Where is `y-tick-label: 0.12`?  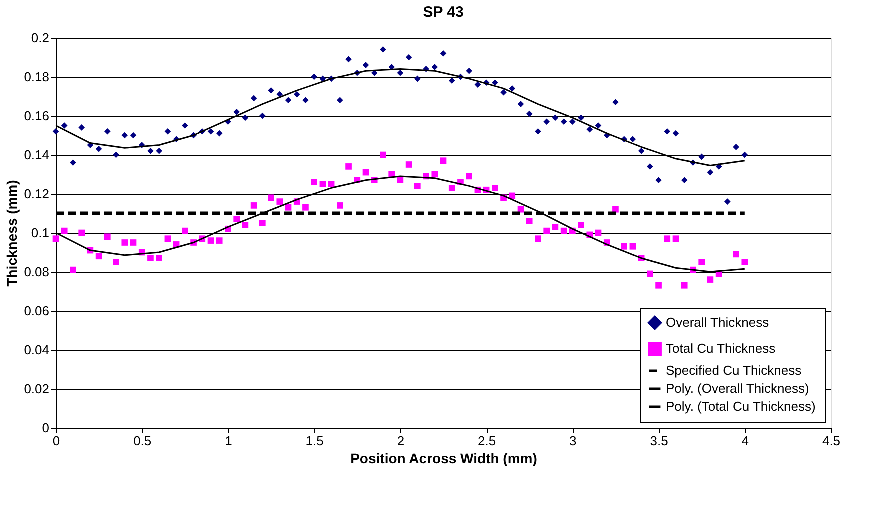 y-tick-label: 0.12 is located at coordinates (37, 194).